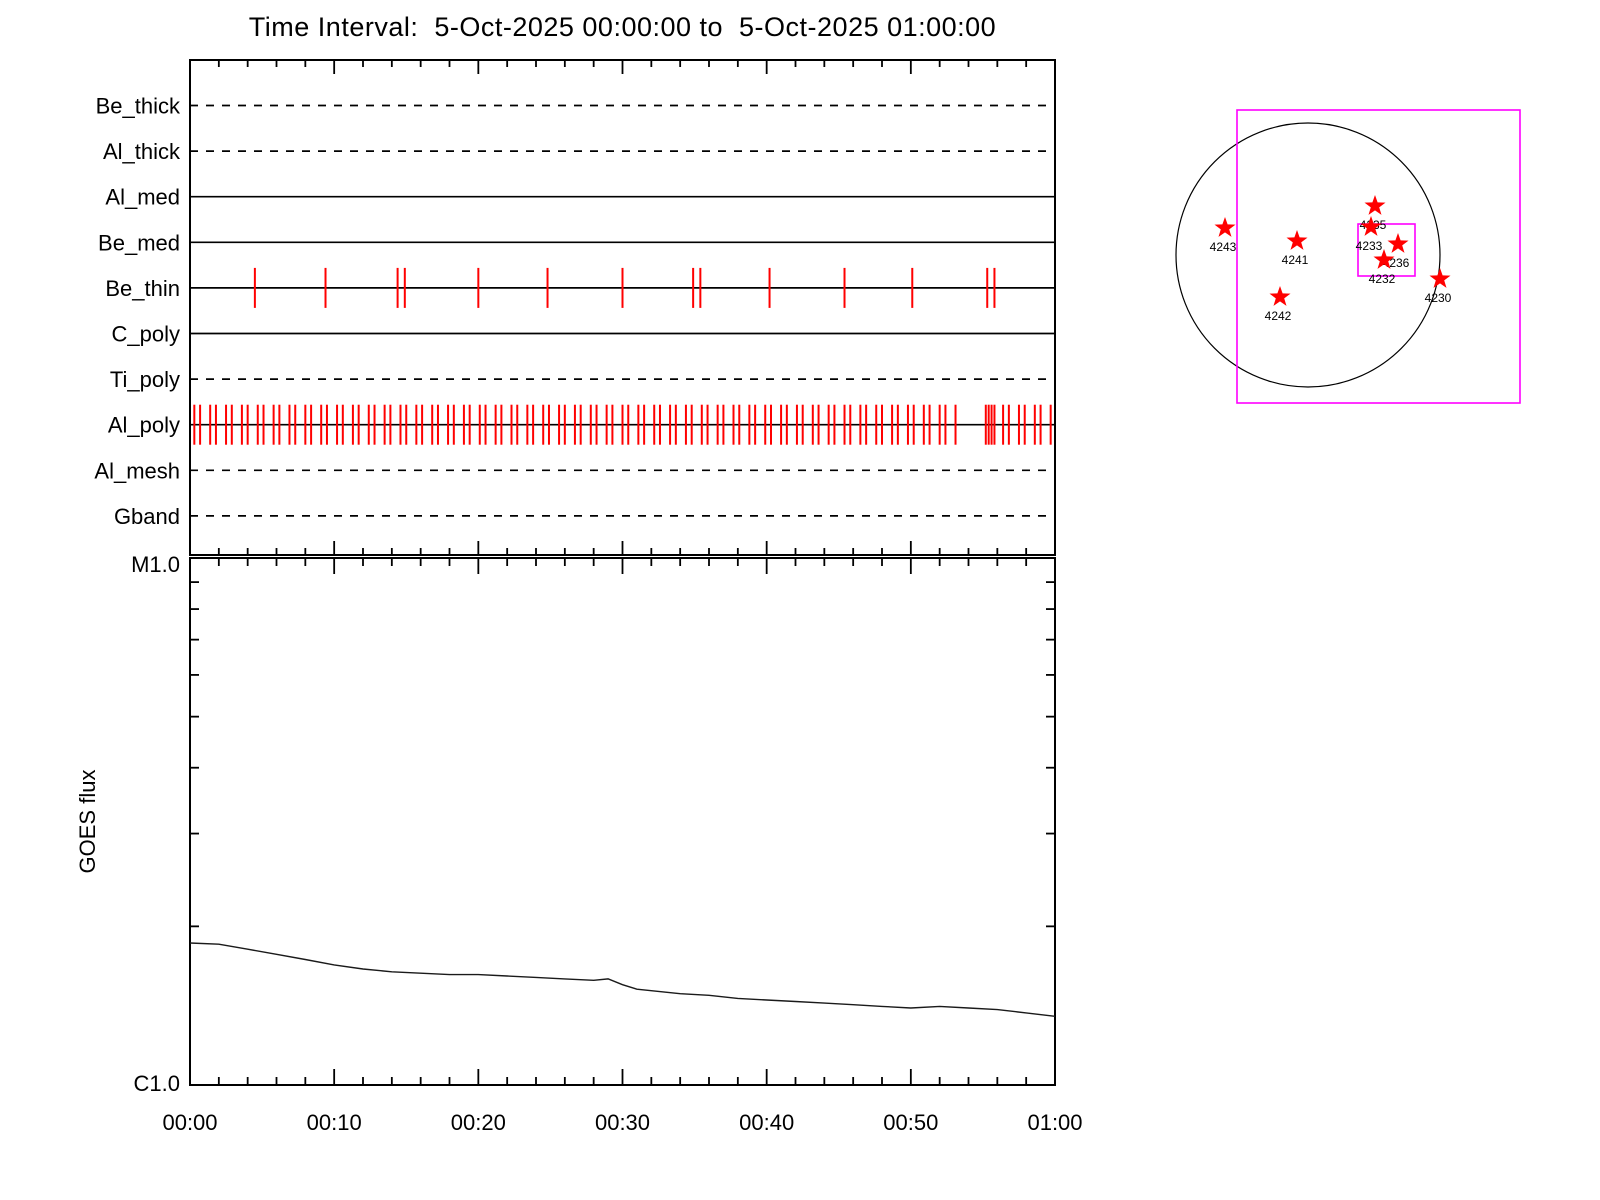 This screenshot has height=1200, width=1600. What do you see at coordinates (478, 1122) in the screenshot?
I see `x-axis-label: 00:20` at bounding box center [478, 1122].